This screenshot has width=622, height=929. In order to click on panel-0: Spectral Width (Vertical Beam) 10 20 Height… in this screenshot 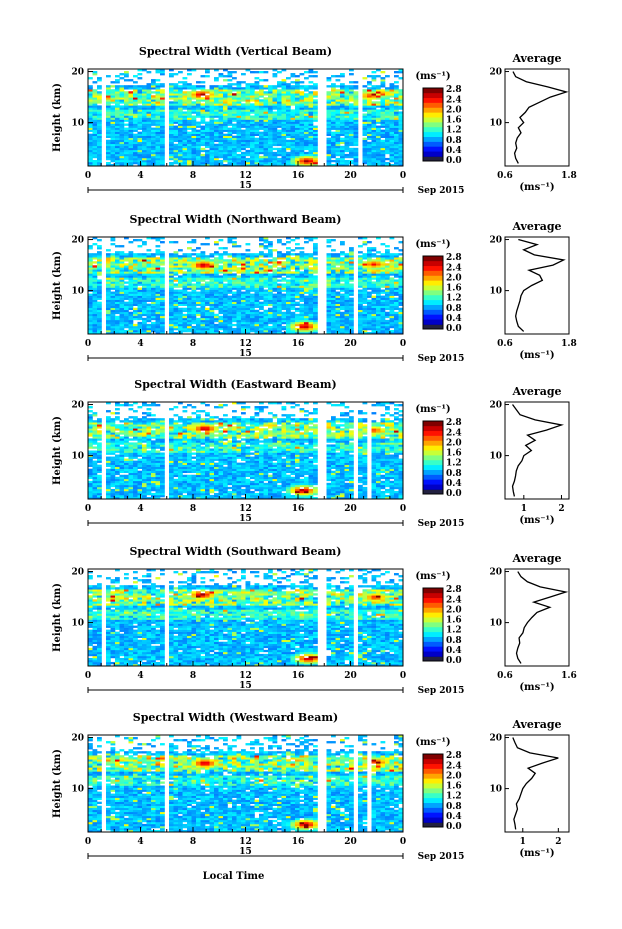, I will do `click(314, 120)`.